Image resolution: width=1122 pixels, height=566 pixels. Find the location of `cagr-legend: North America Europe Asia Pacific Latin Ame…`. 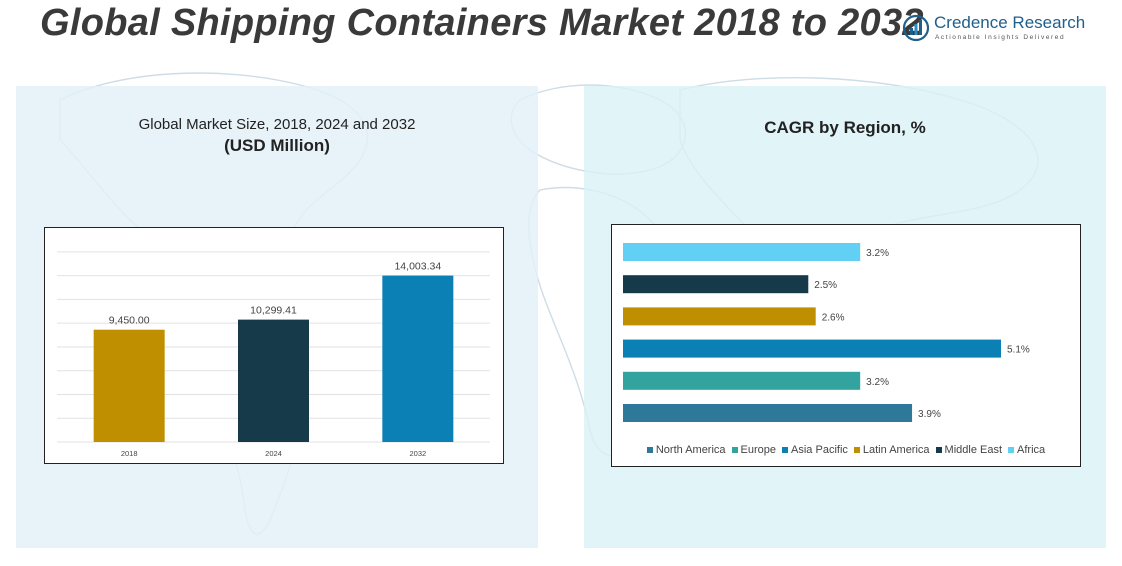

cagr-legend: North America Europe Asia Pacific Latin Ame… is located at coordinates (846, 450).